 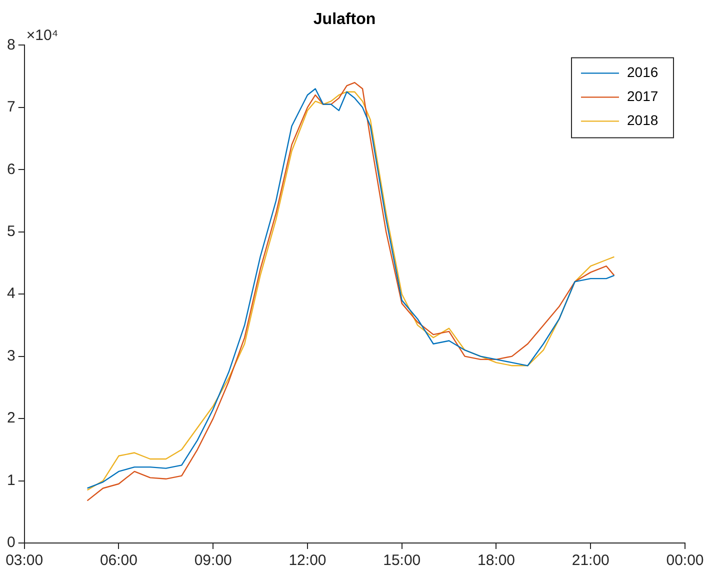 What do you see at coordinates (11, 107) in the screenshot?
I see `y-tick-label: 7` at bounding box center [11, 107].